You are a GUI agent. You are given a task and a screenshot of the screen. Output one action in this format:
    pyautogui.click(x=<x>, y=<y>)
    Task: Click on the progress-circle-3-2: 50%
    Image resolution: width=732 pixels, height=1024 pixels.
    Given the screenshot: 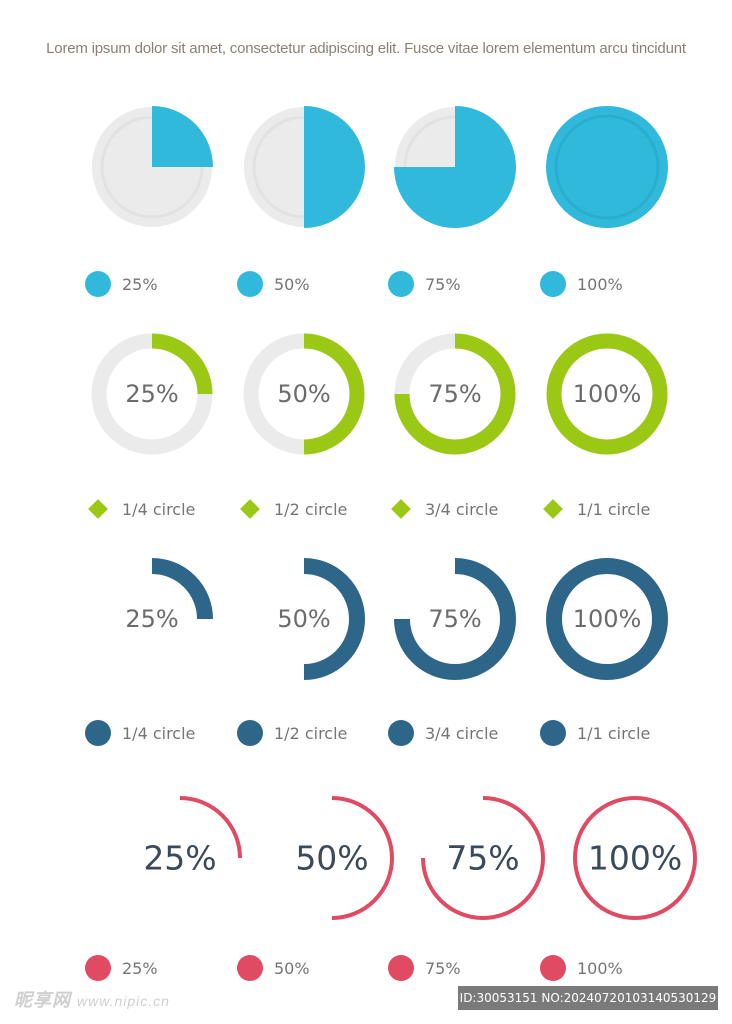 What is the action you would take?
    pyautogui.click(x=321, y=619)
    